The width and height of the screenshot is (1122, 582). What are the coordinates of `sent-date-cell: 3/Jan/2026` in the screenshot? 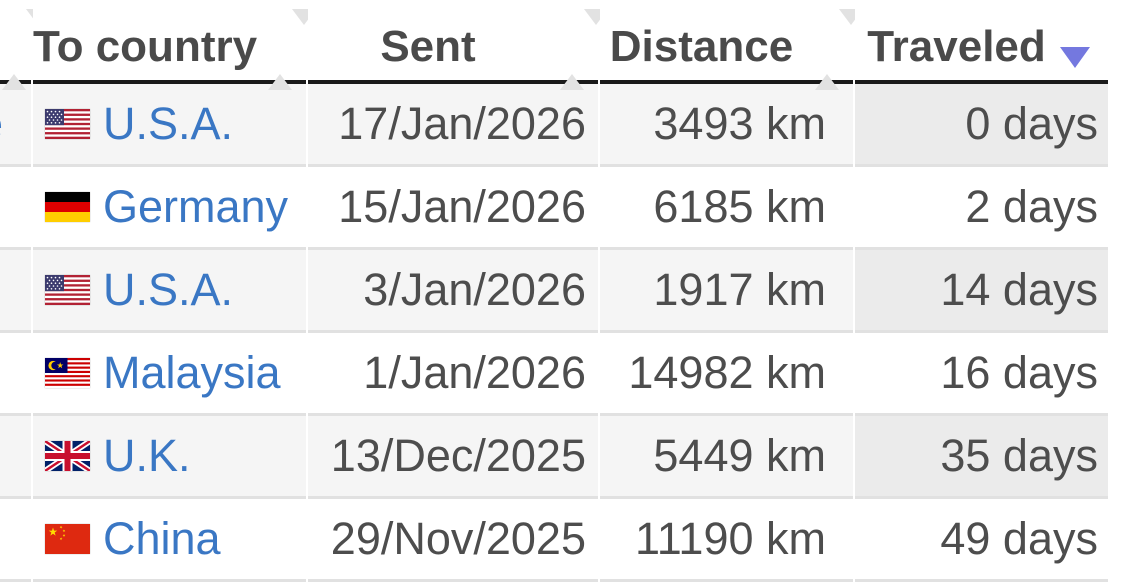 It's located at (453, 291).